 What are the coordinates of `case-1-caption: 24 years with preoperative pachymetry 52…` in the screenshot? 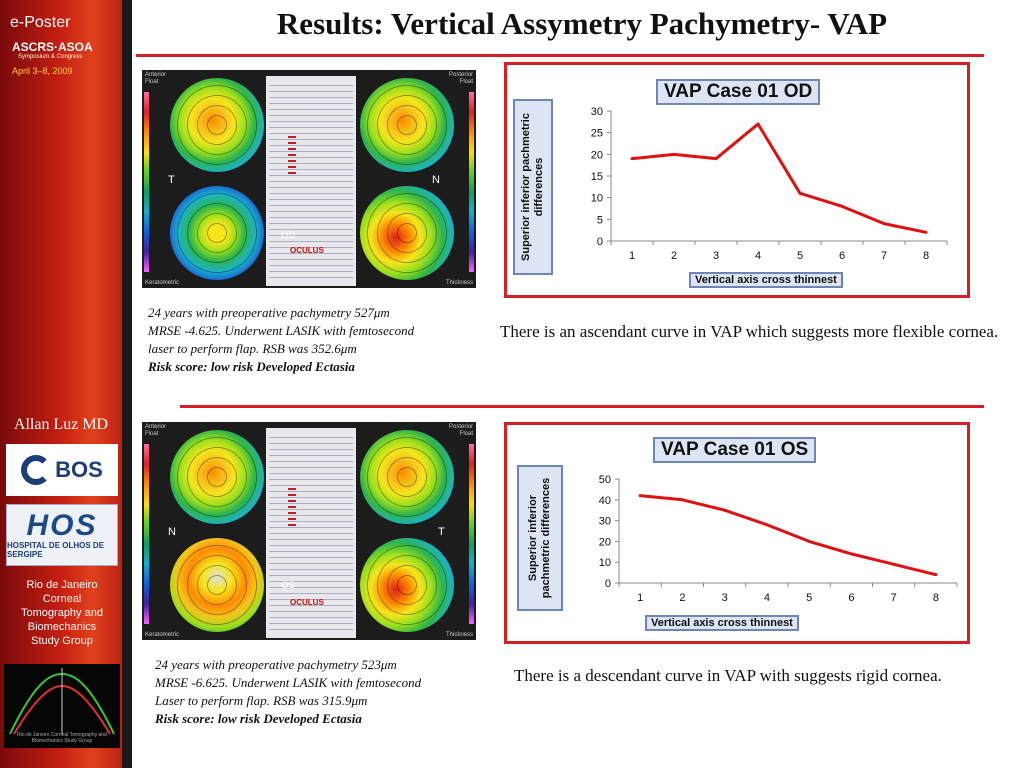 It's located at (318, 340).